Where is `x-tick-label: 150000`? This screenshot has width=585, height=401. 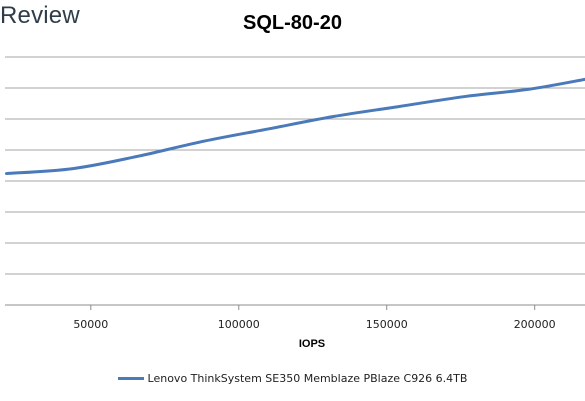 x-tick-label: 150000 is located at coordinates (387, 324).